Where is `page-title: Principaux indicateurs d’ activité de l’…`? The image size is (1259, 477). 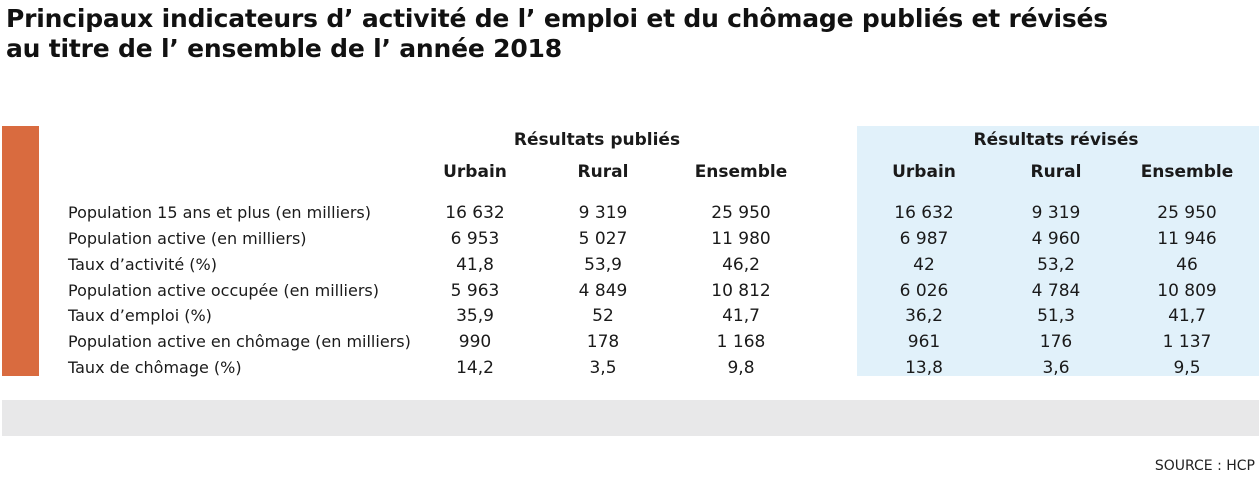 page-title: Principaux indicateurs d’ activité de l’… is located at coordinates (626, 34).